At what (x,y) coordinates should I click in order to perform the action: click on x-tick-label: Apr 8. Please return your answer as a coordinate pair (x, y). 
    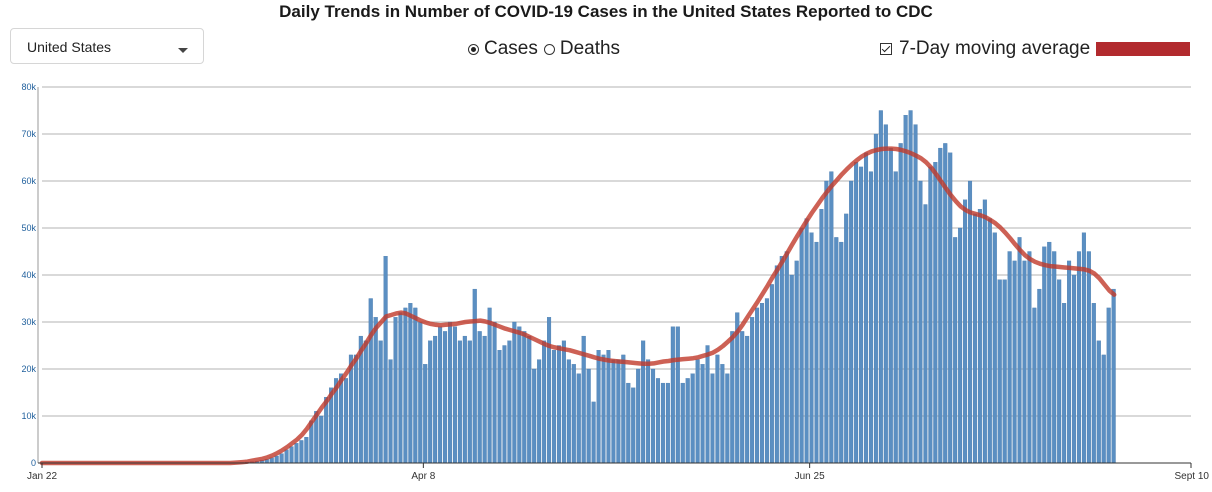
    Looking at the image, I should click on (423, 476).